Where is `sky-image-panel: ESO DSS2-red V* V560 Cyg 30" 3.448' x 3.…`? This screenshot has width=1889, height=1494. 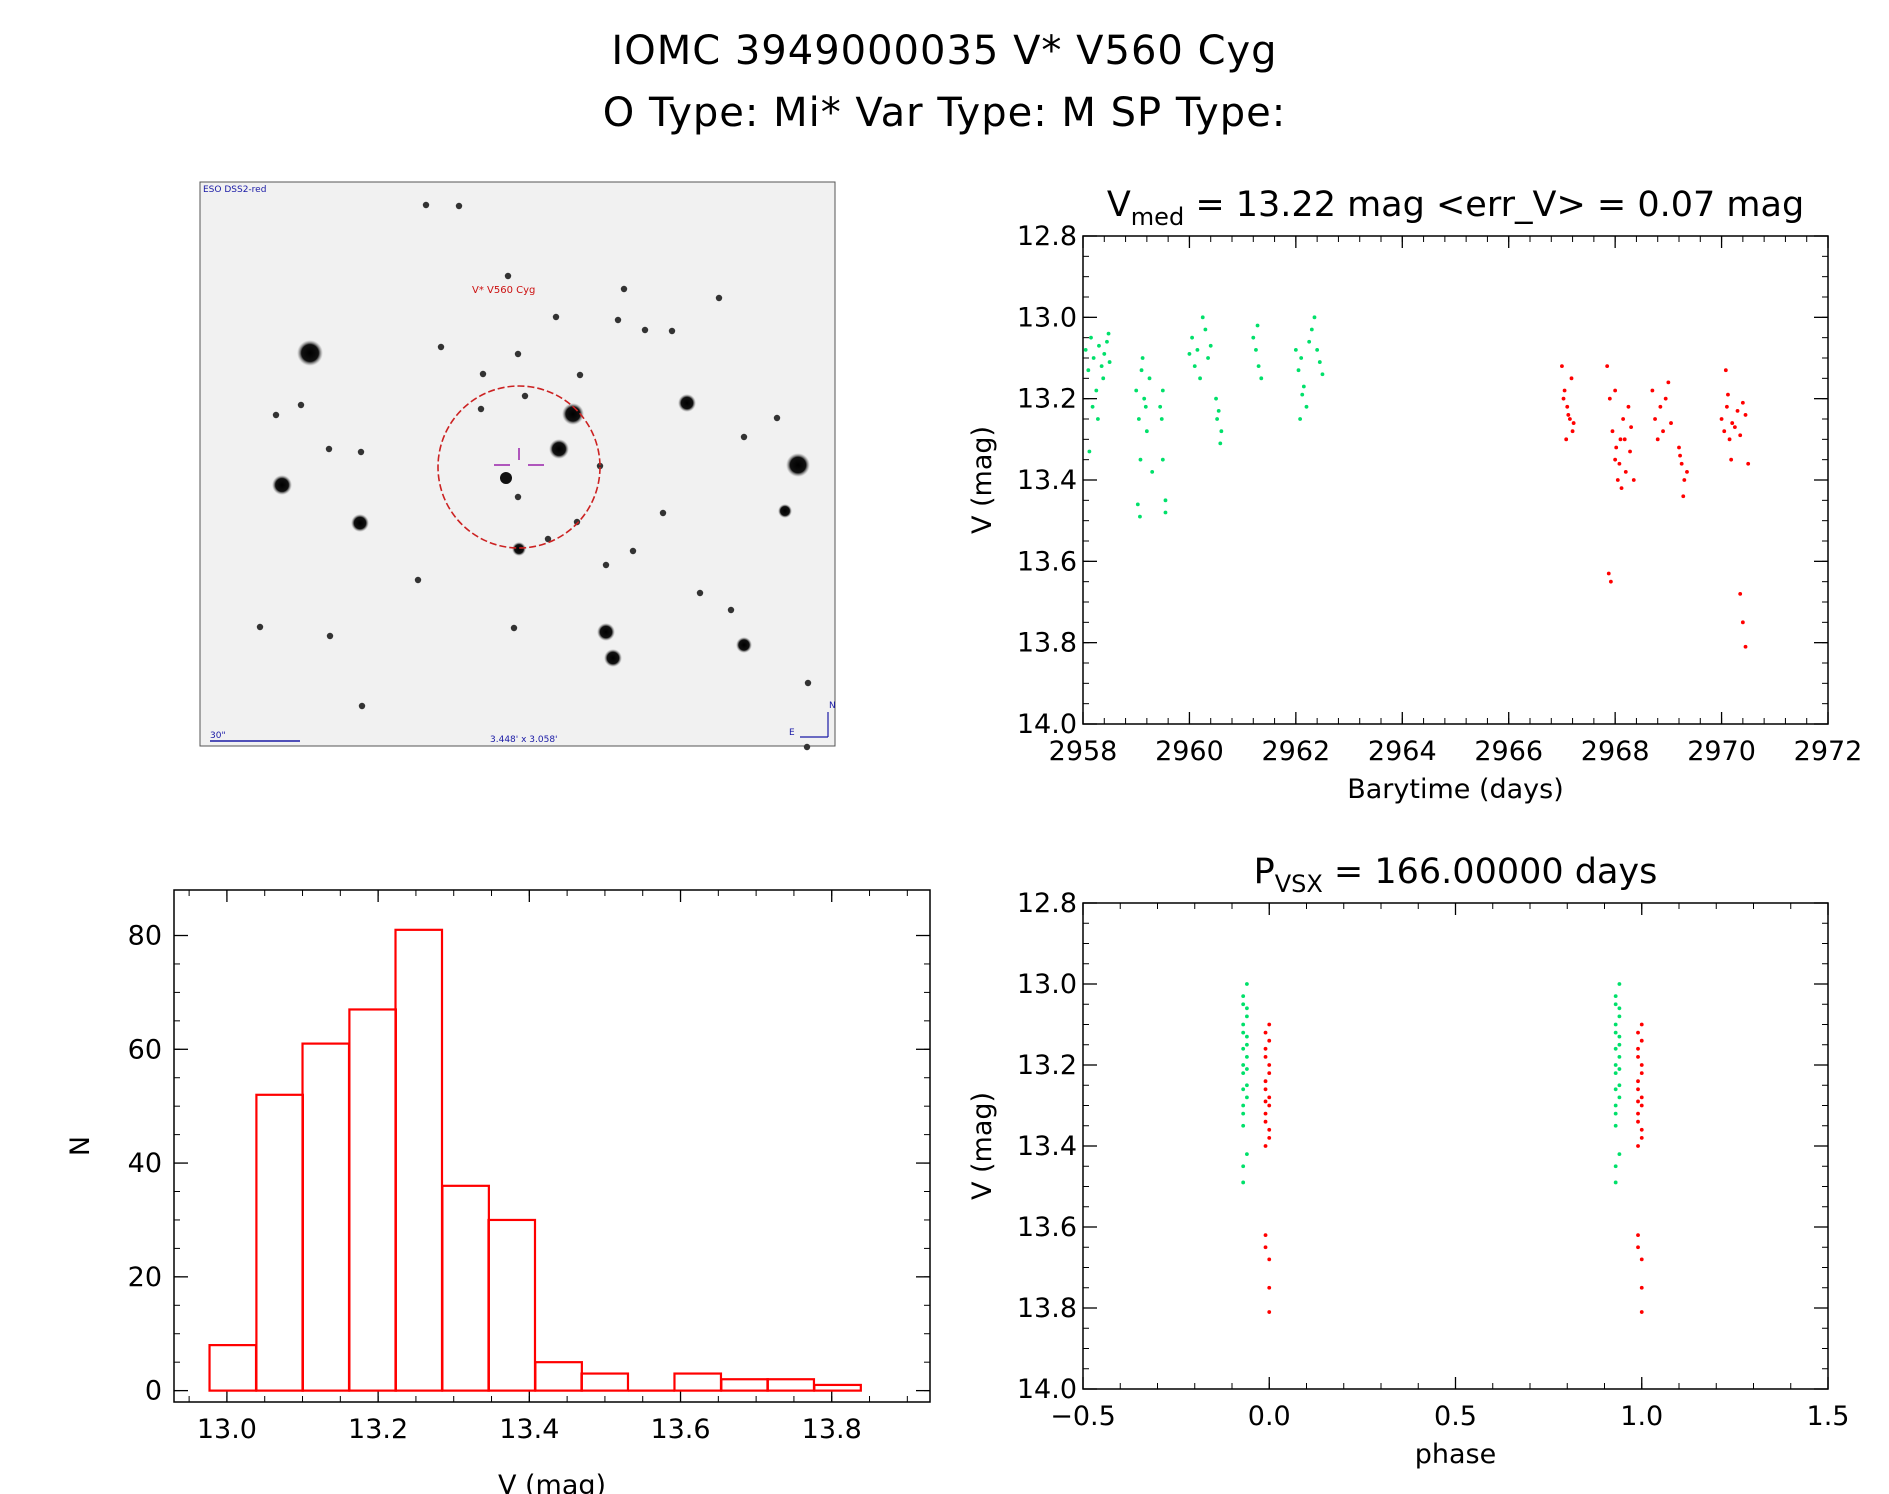
sky-image-panel: ESO DSS2-red V* V560 Cyg 30" 3.448' x 3.… is located at coordinates (517, 466).